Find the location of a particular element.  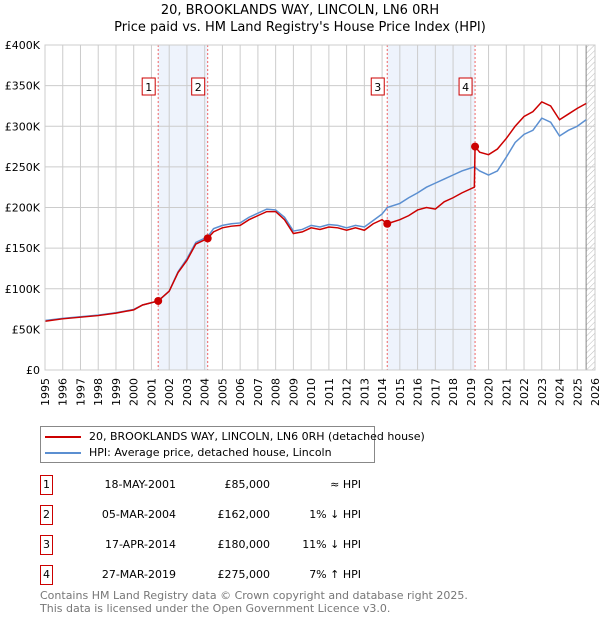

x-tick-label: 2023 is located at coordinates (542, 392).